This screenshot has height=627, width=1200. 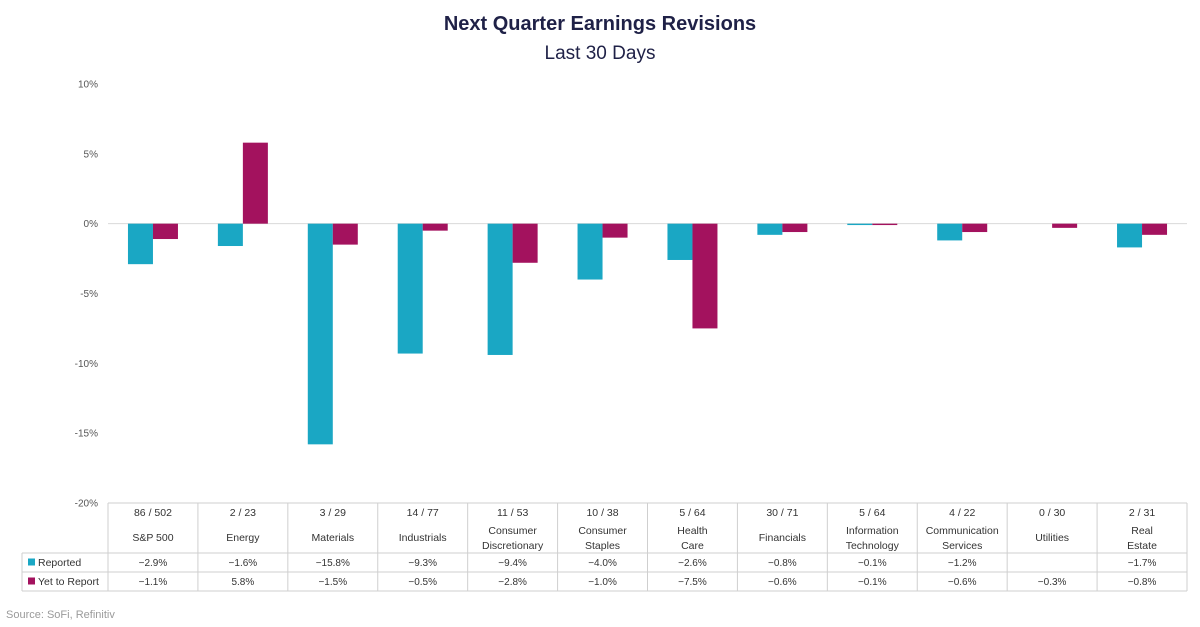 What do you see at coordinates (692, 531) in the screenshot?
I see `category-label: Health` at bounding box center [692, 531].